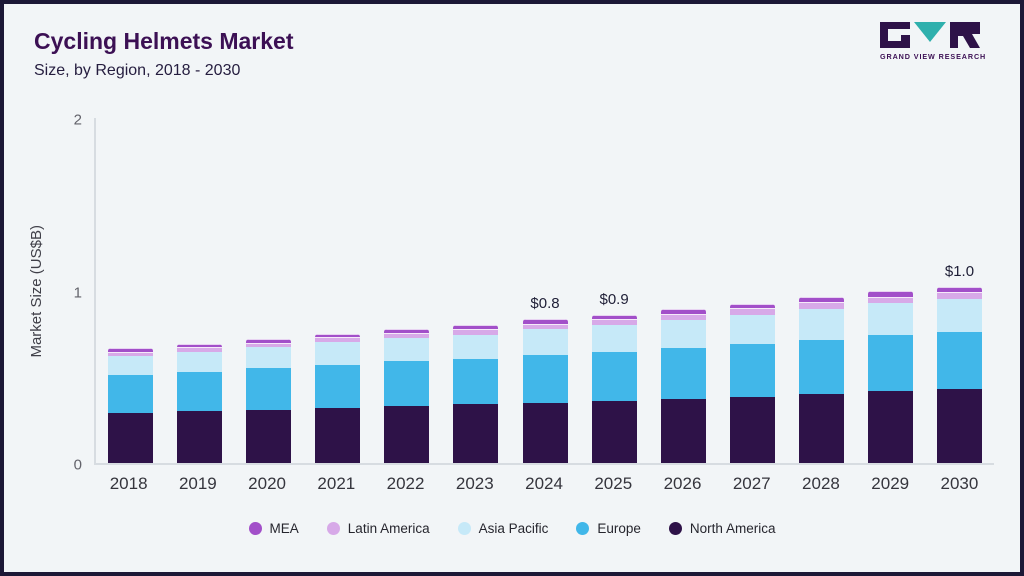 This screenshot has height=576, width=1024. I want to click on bar-column-2026, so click(683, 290).